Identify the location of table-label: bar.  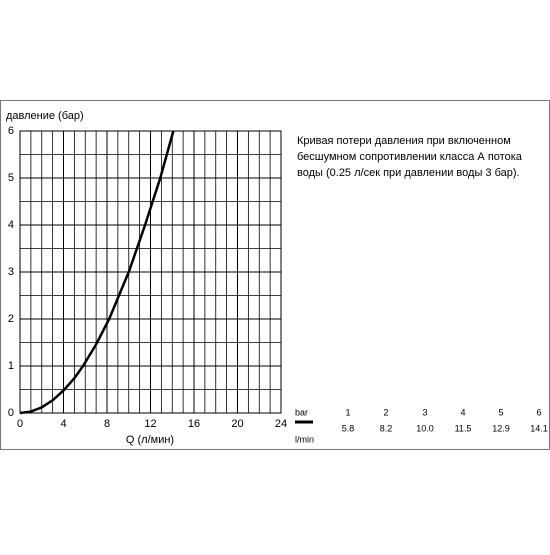
(301, 412).